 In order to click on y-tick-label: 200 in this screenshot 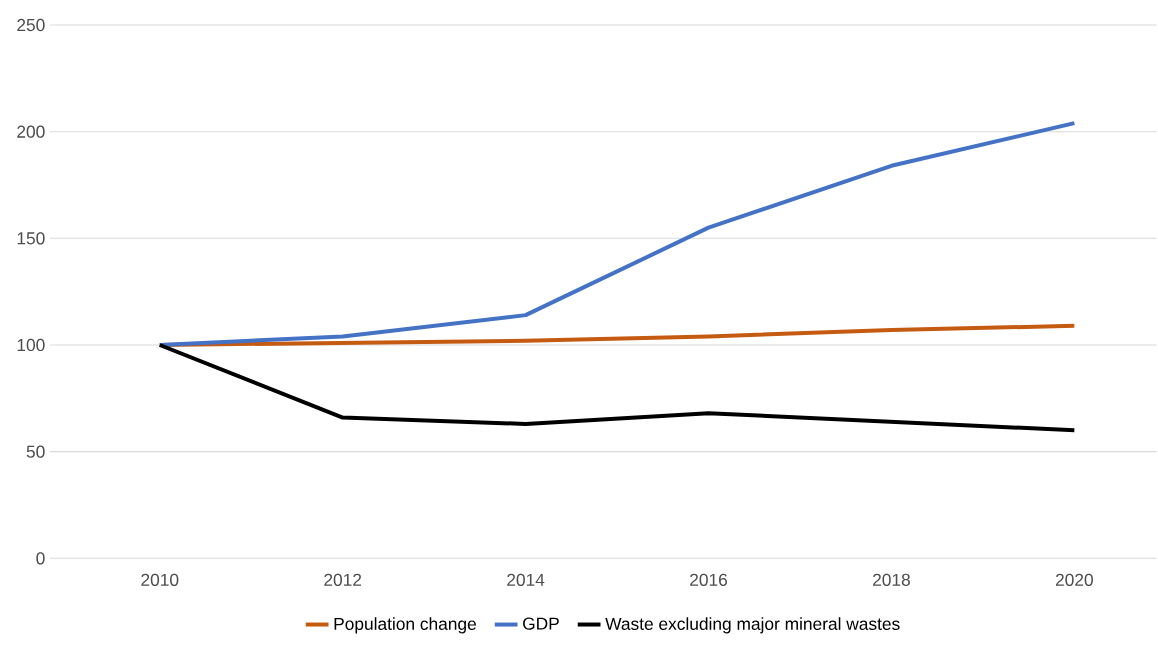, I will do `click(31, 131)`.